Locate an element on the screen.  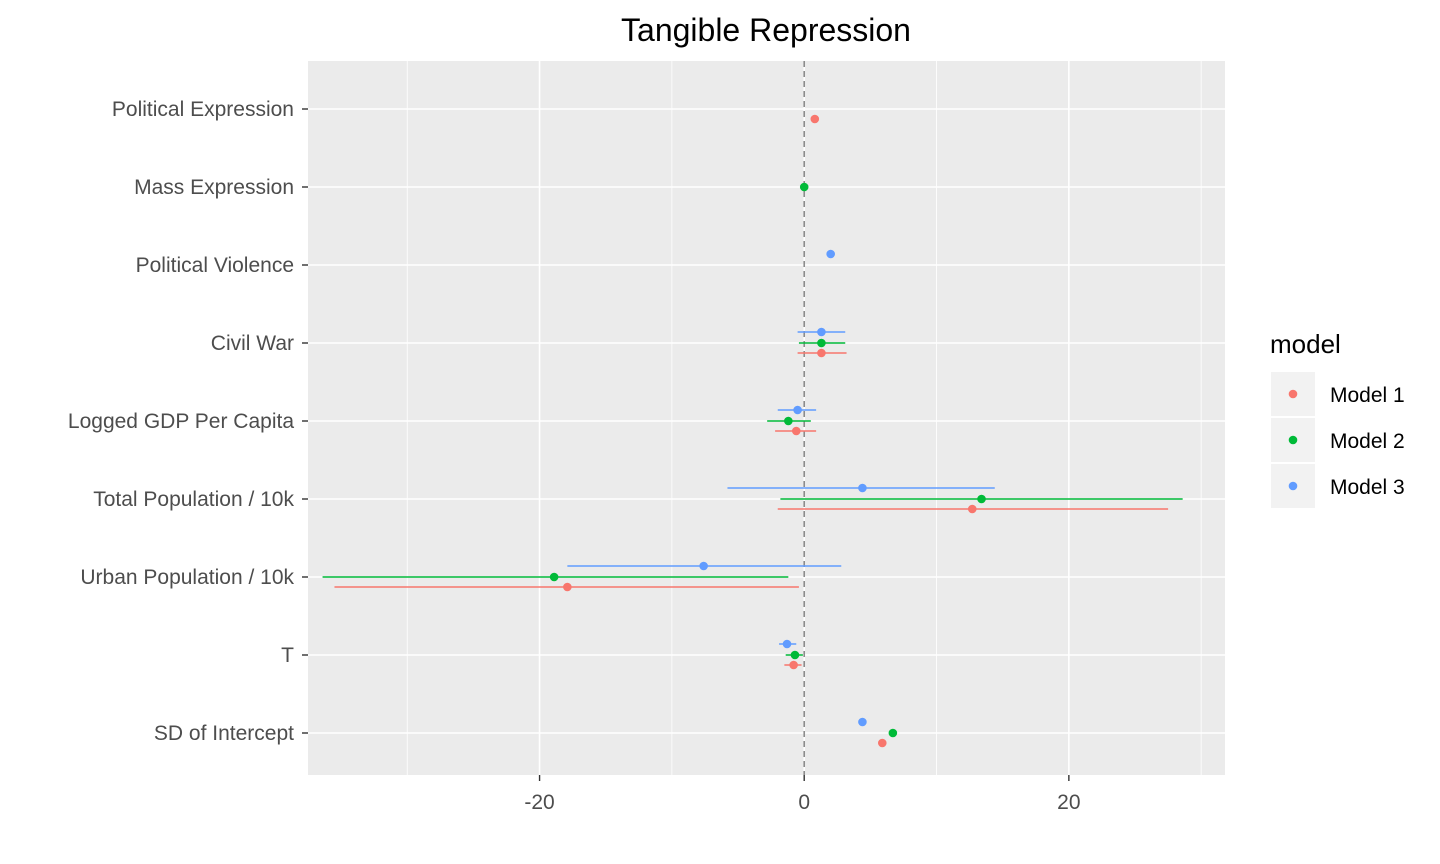
y-tick-label: Total Population / 10k is located at coordinates (193, 499).